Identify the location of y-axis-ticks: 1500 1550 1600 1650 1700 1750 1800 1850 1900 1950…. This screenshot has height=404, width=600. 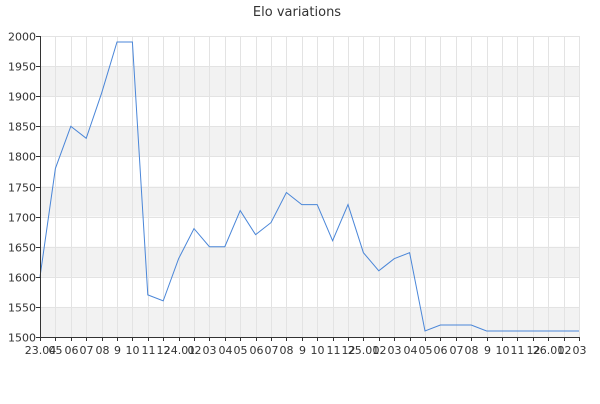
(24, 188).